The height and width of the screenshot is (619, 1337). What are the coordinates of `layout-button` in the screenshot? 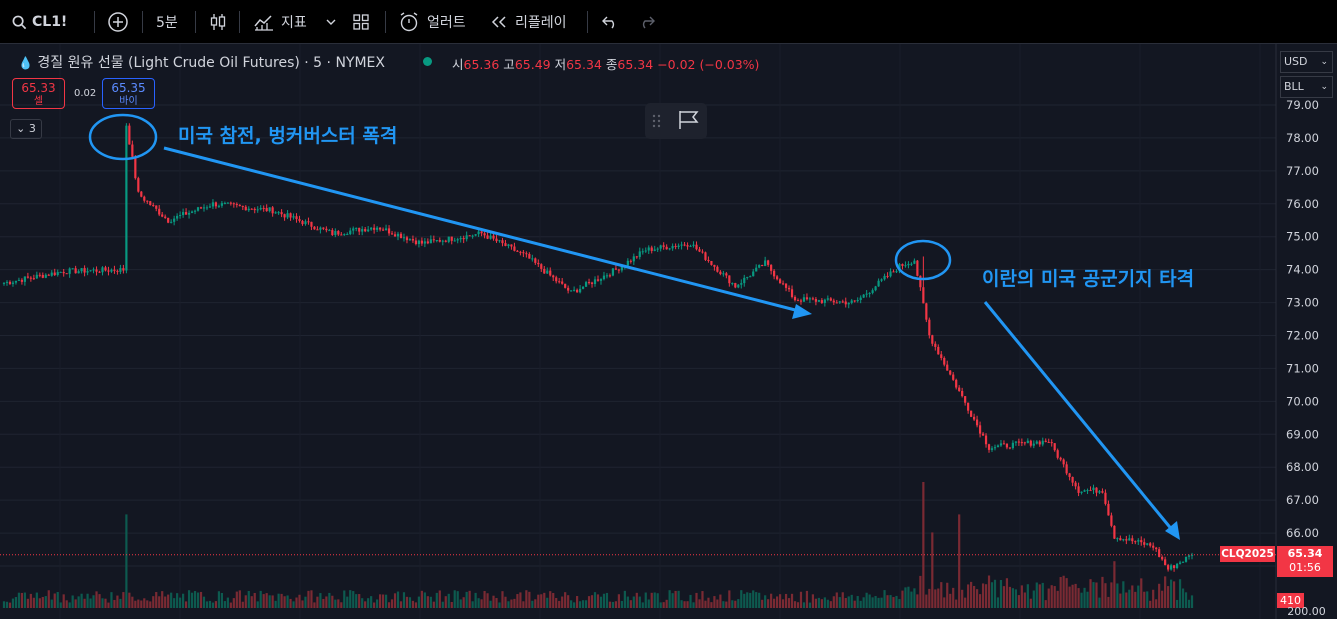 It's located at (361, 22).